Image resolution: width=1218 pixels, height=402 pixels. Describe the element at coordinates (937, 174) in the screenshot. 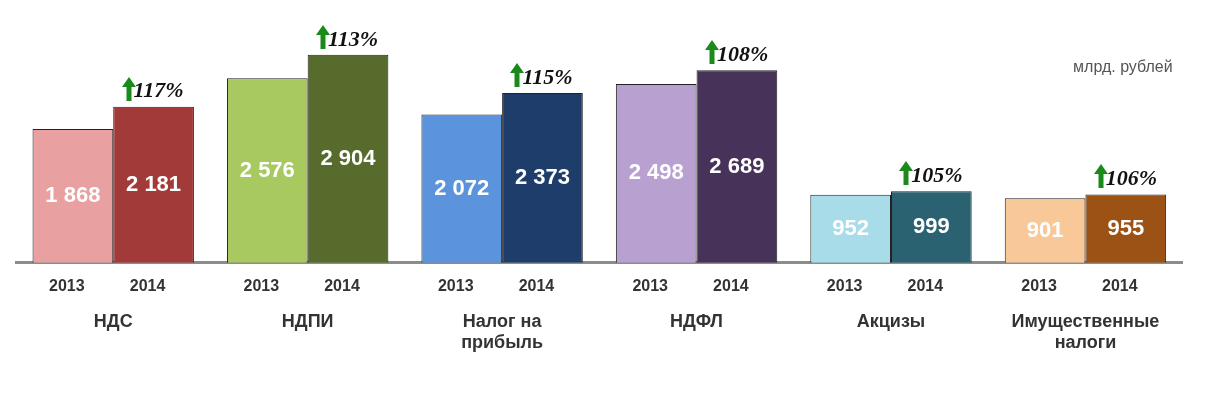

I see `annotation: 105%` at that location.